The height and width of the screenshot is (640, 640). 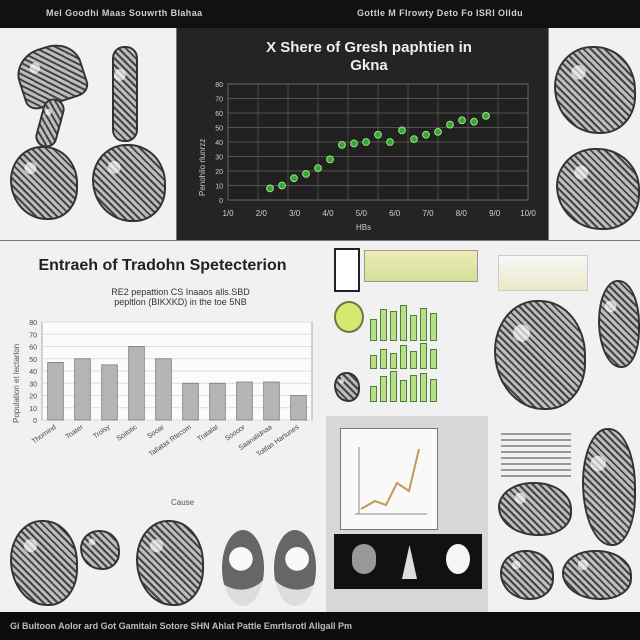 I want to click on green-mini-bar-chart-three, so click(x=403, y=386).